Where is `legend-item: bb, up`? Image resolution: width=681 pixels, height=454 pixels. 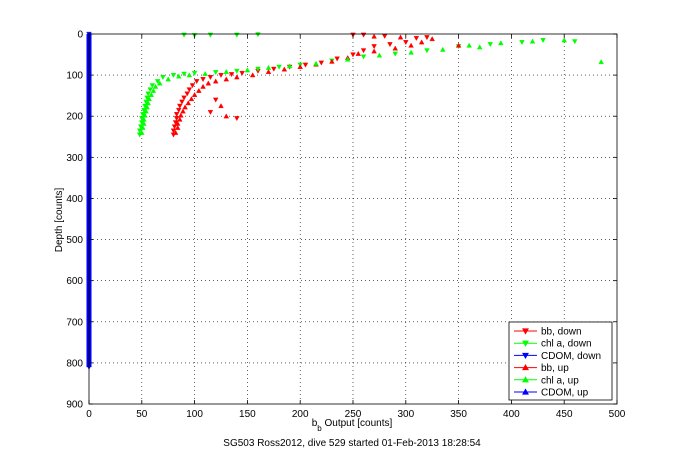
legend-item: bb, up is located at coordinates (541, 368).